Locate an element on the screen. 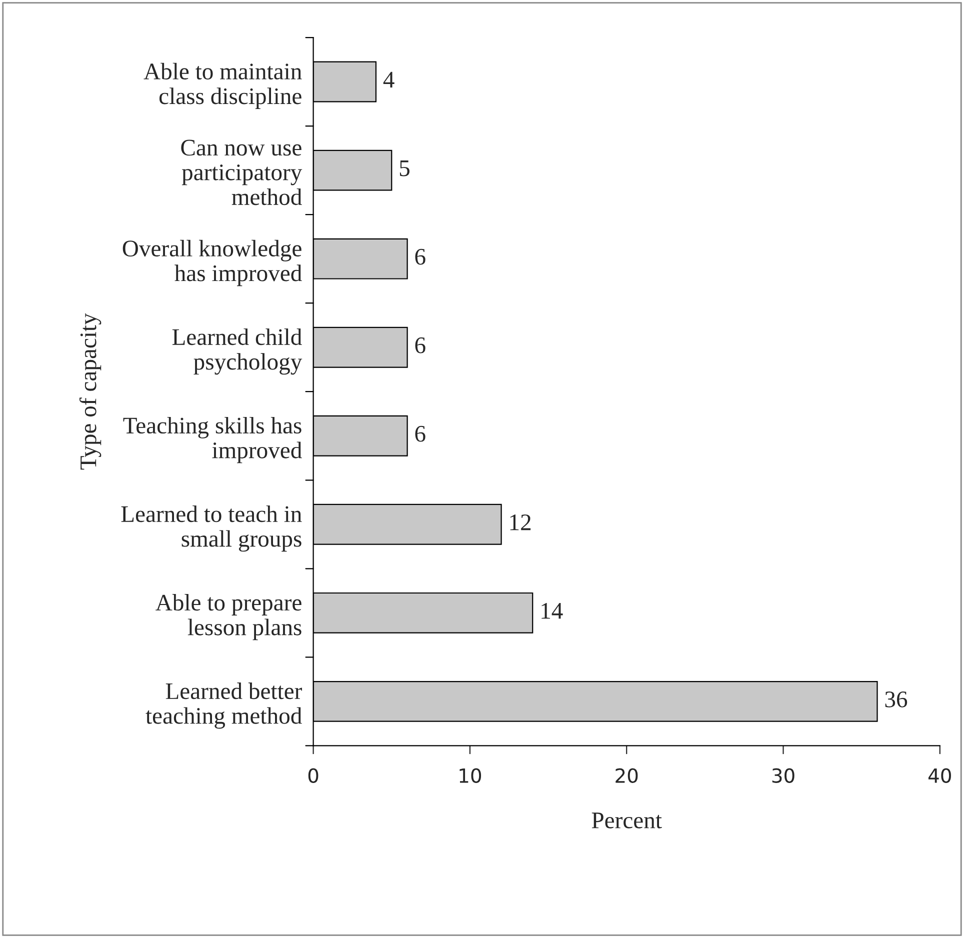 This screenshot has width=964, height=938. x-tick-label: 40 is located at coordinates (939, 775).